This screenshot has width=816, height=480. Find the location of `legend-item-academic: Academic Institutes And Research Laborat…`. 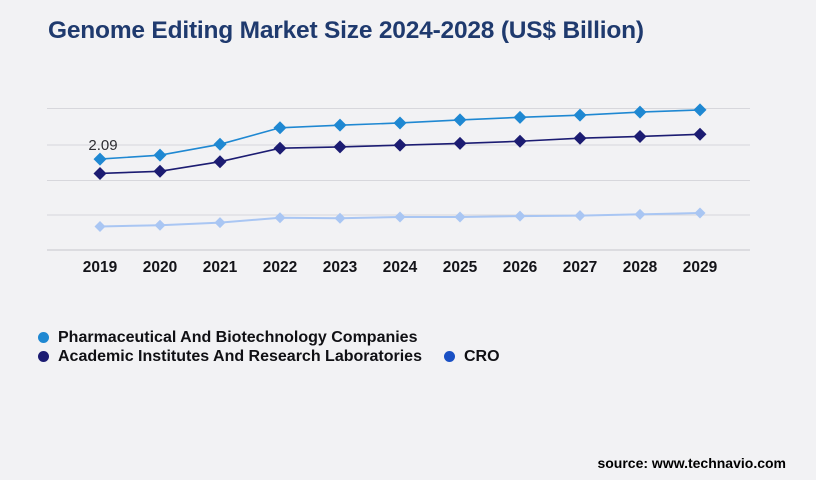

legend-item-academic: Academic Institutes And Research Laborat… is located at coordinates (230, 357).